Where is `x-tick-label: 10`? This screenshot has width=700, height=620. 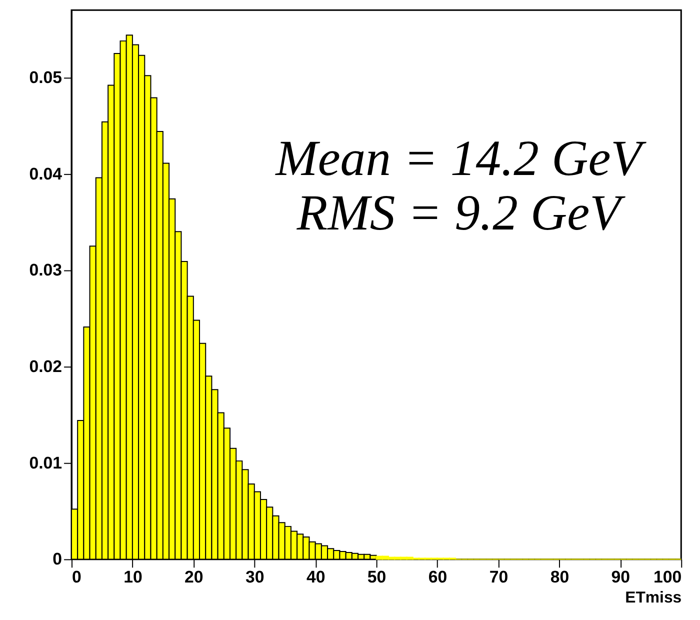 x-tick-label: 10 is located at coordinates (133, 577).